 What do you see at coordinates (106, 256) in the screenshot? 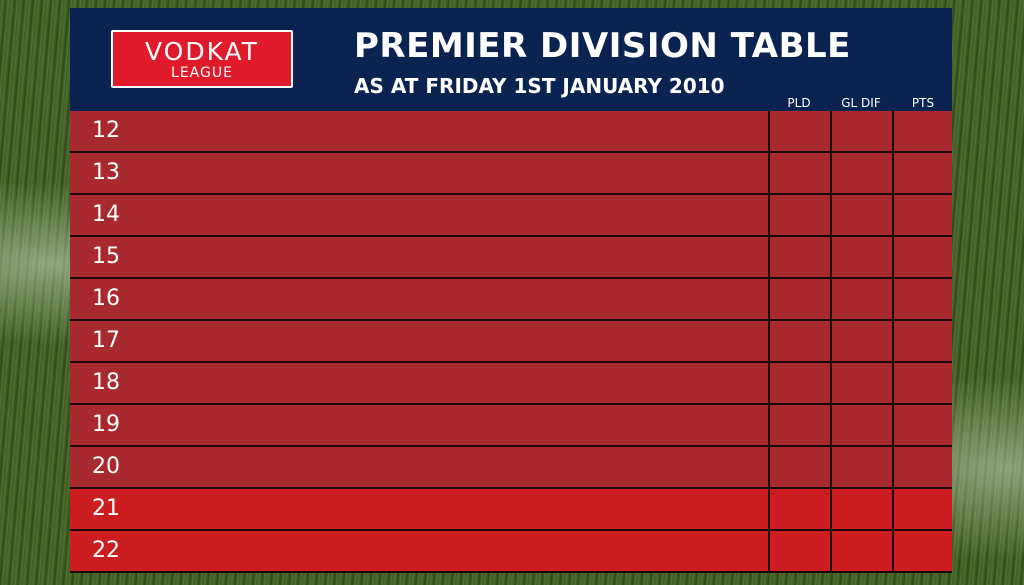
I see `row-position: 15` at bounding box center [106, 256].